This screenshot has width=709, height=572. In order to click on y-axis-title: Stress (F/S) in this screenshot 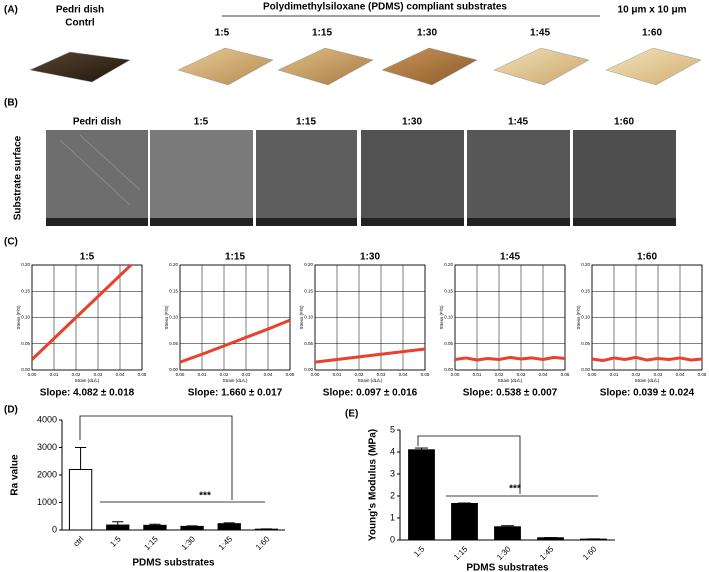, I will do `click(18, 317)`.